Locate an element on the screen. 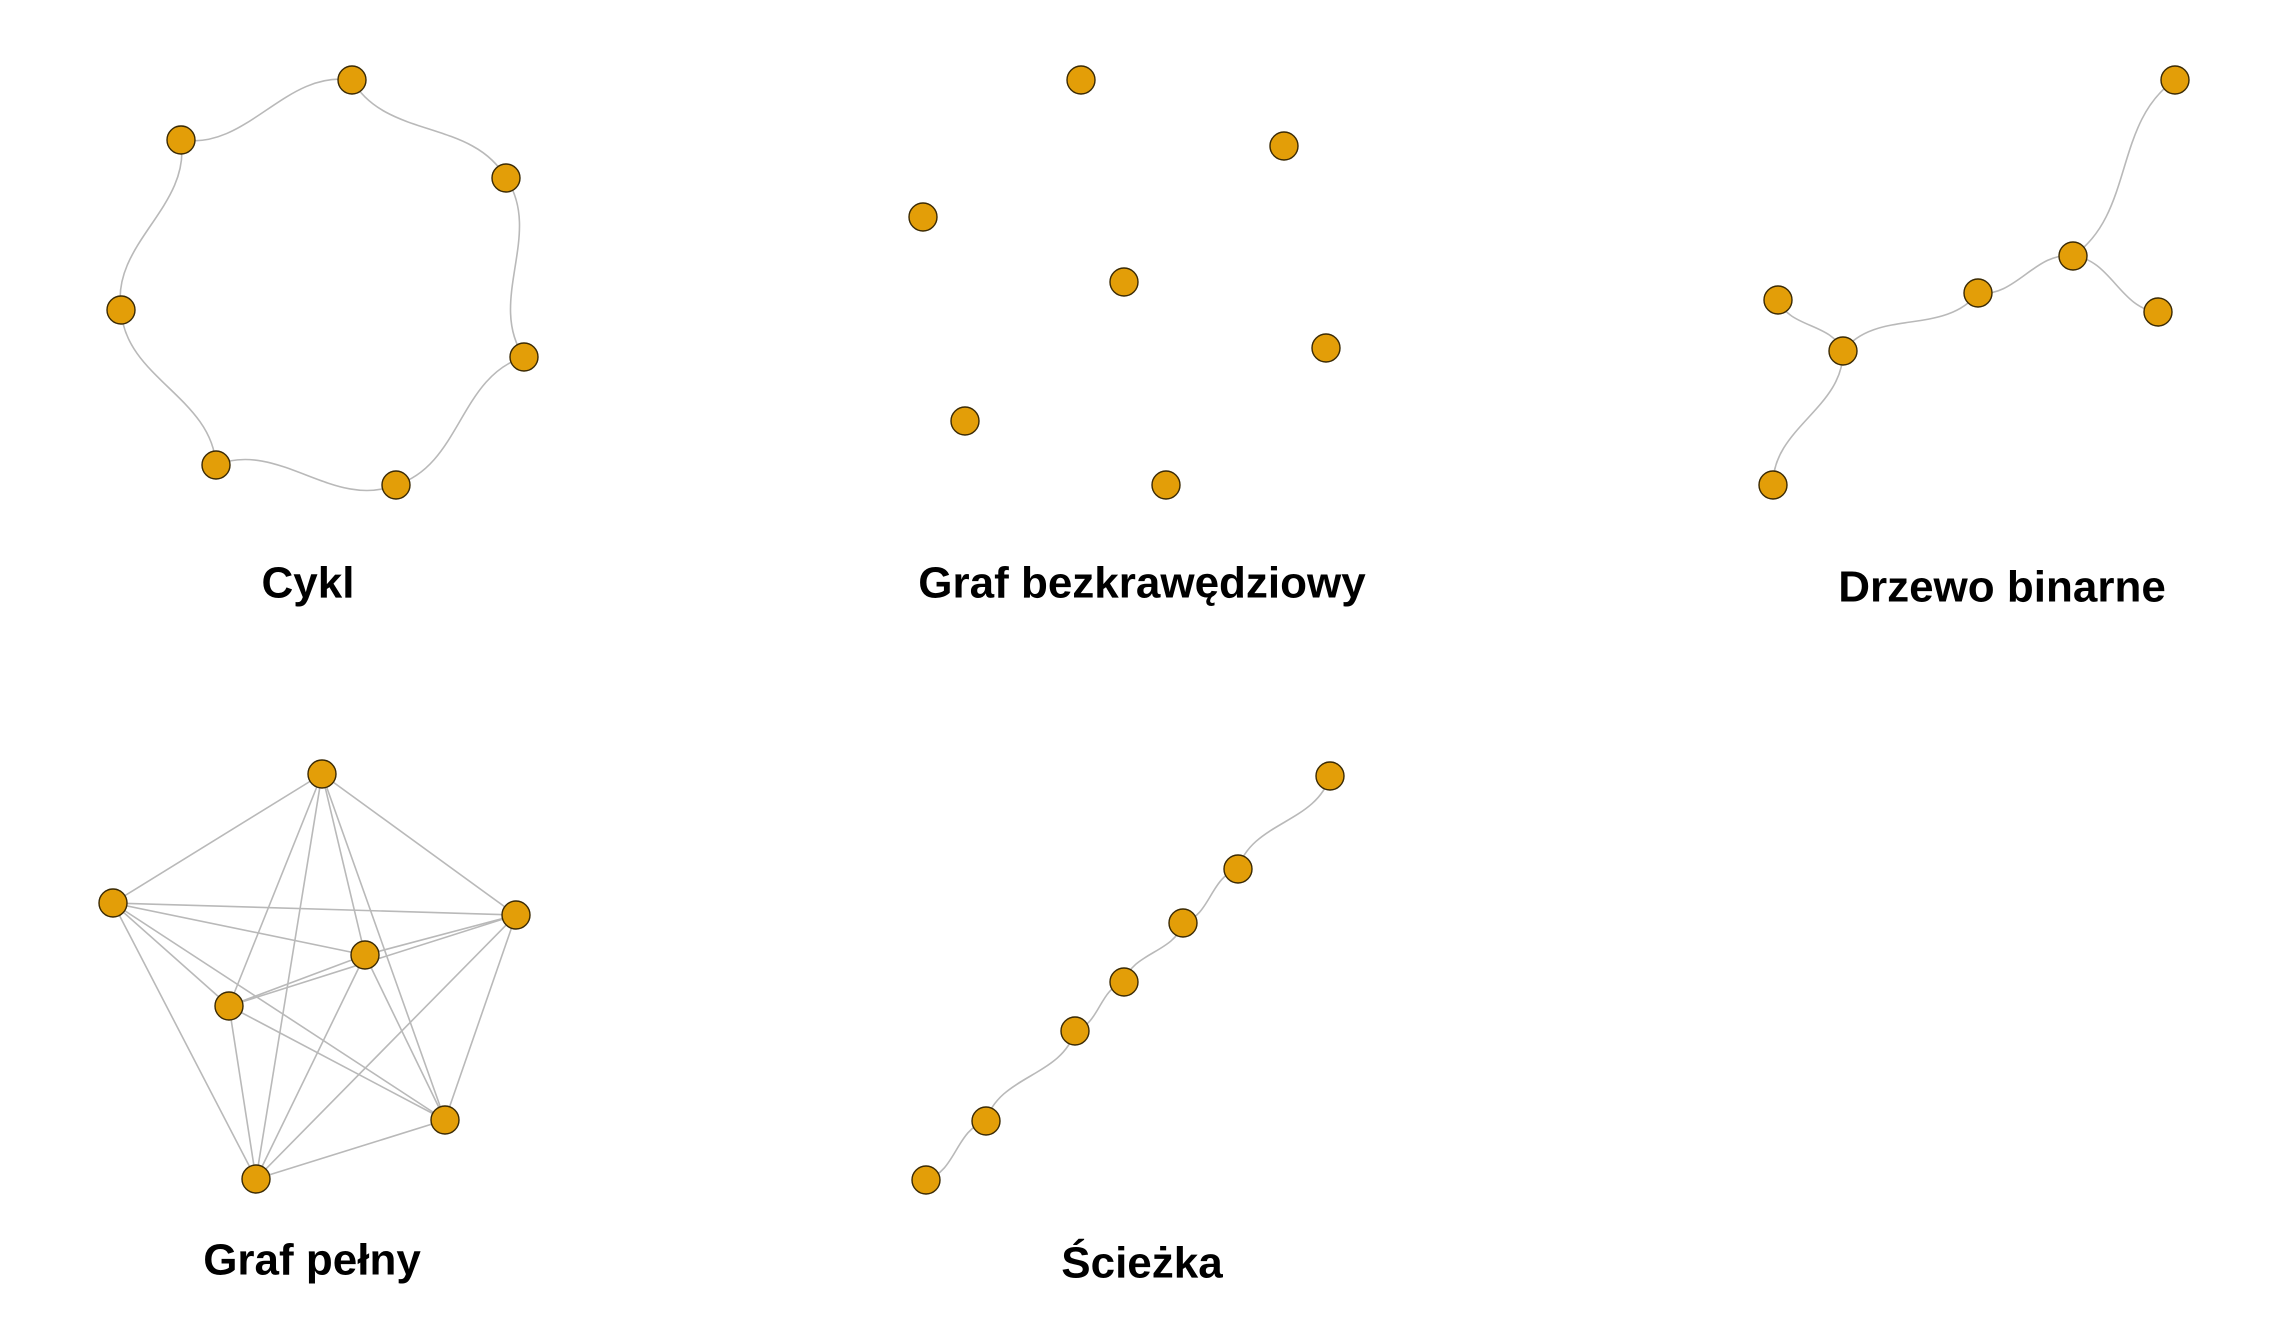 The image size is (2294, 1336). complete-graph-edges is located at coordinates (314, 976).